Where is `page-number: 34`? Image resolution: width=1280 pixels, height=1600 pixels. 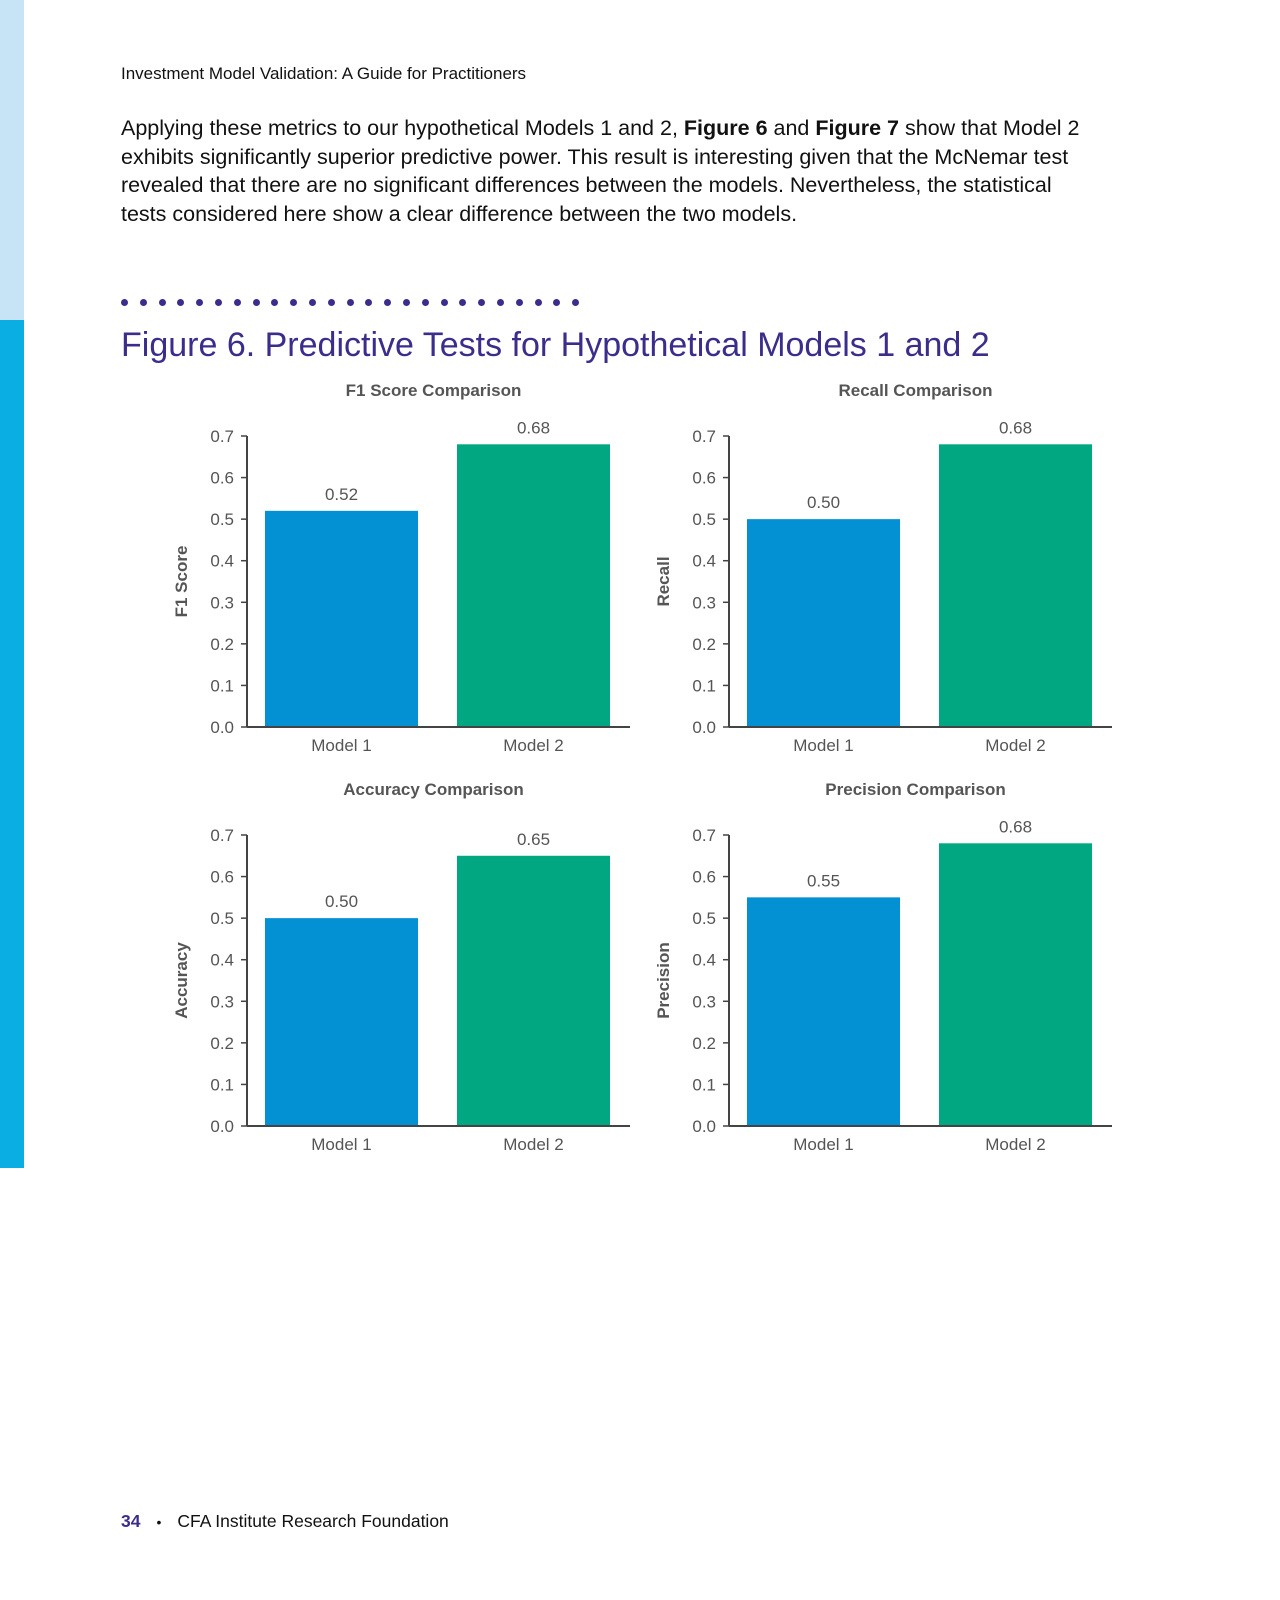
page-number: 34 is located at coordinates (131, 1521).